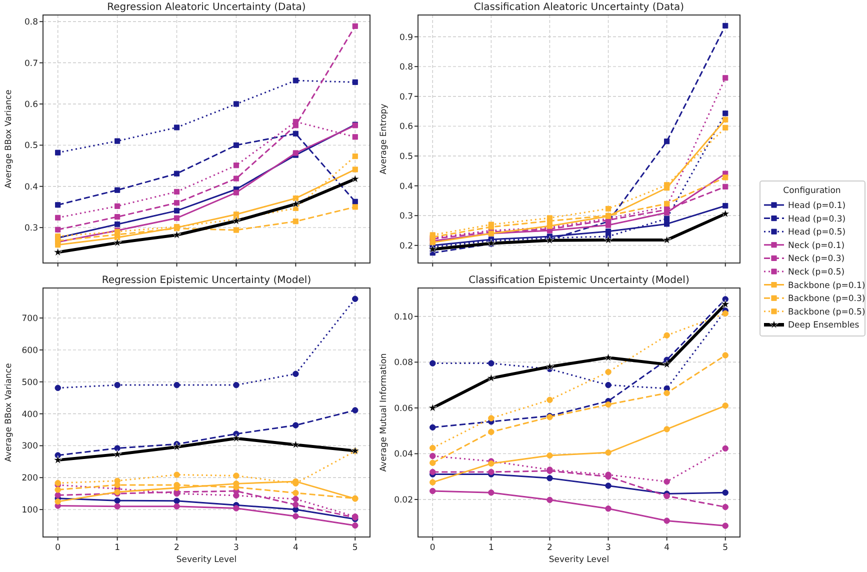 The height and width of the screenshot is (572, 867). I want to click on legend-label: Head (p=0.5), so click(817, 233).